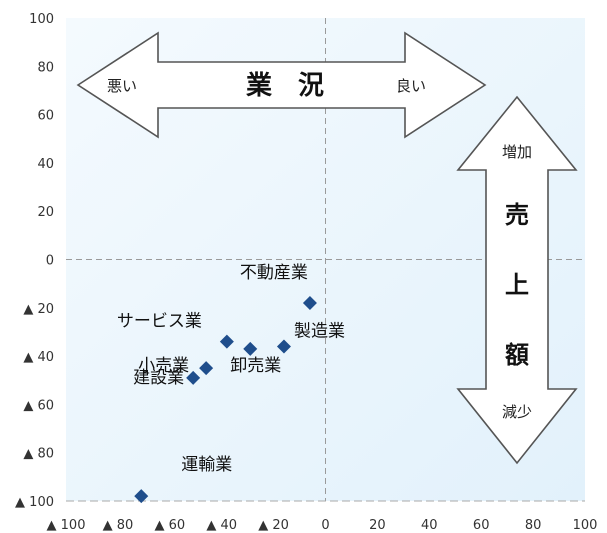 The width and height of the screenshot is (607, 533). Describe the element at coordinates (169, 525) in the screenshot. I see `x-tick-label: ▲ 60` at that location.